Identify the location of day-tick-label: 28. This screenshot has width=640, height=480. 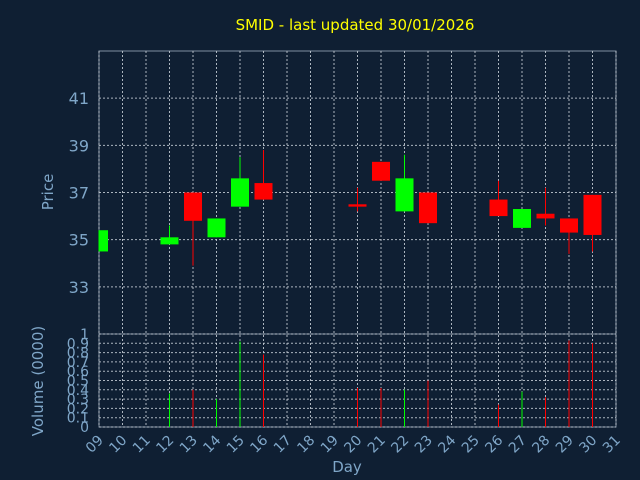
(541, 445).